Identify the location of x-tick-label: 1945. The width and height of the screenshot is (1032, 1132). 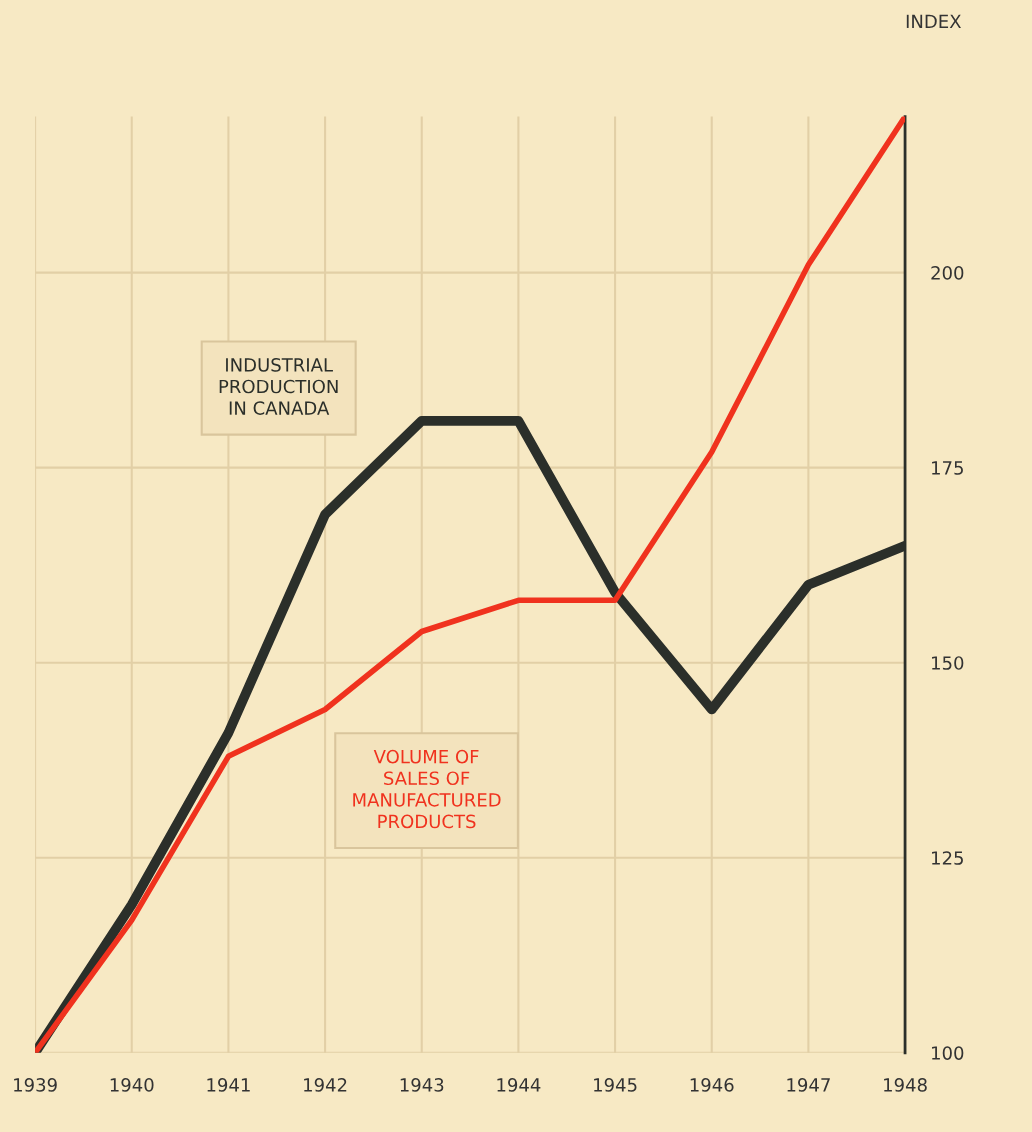
(615, 1085).